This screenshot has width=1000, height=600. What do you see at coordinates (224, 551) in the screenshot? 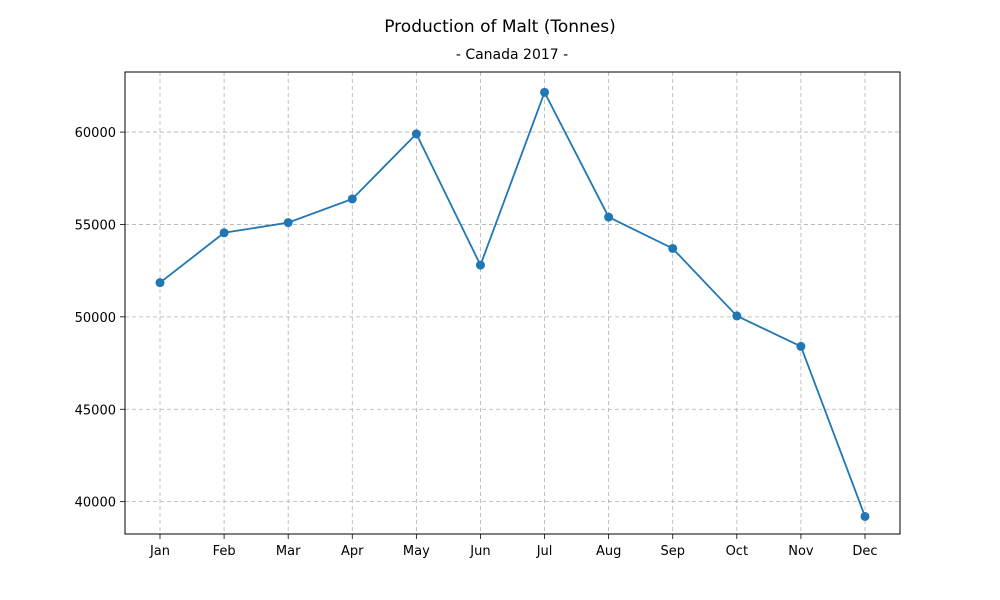
I see `x-tick-label: Feb` at bounding box center [224, 551].